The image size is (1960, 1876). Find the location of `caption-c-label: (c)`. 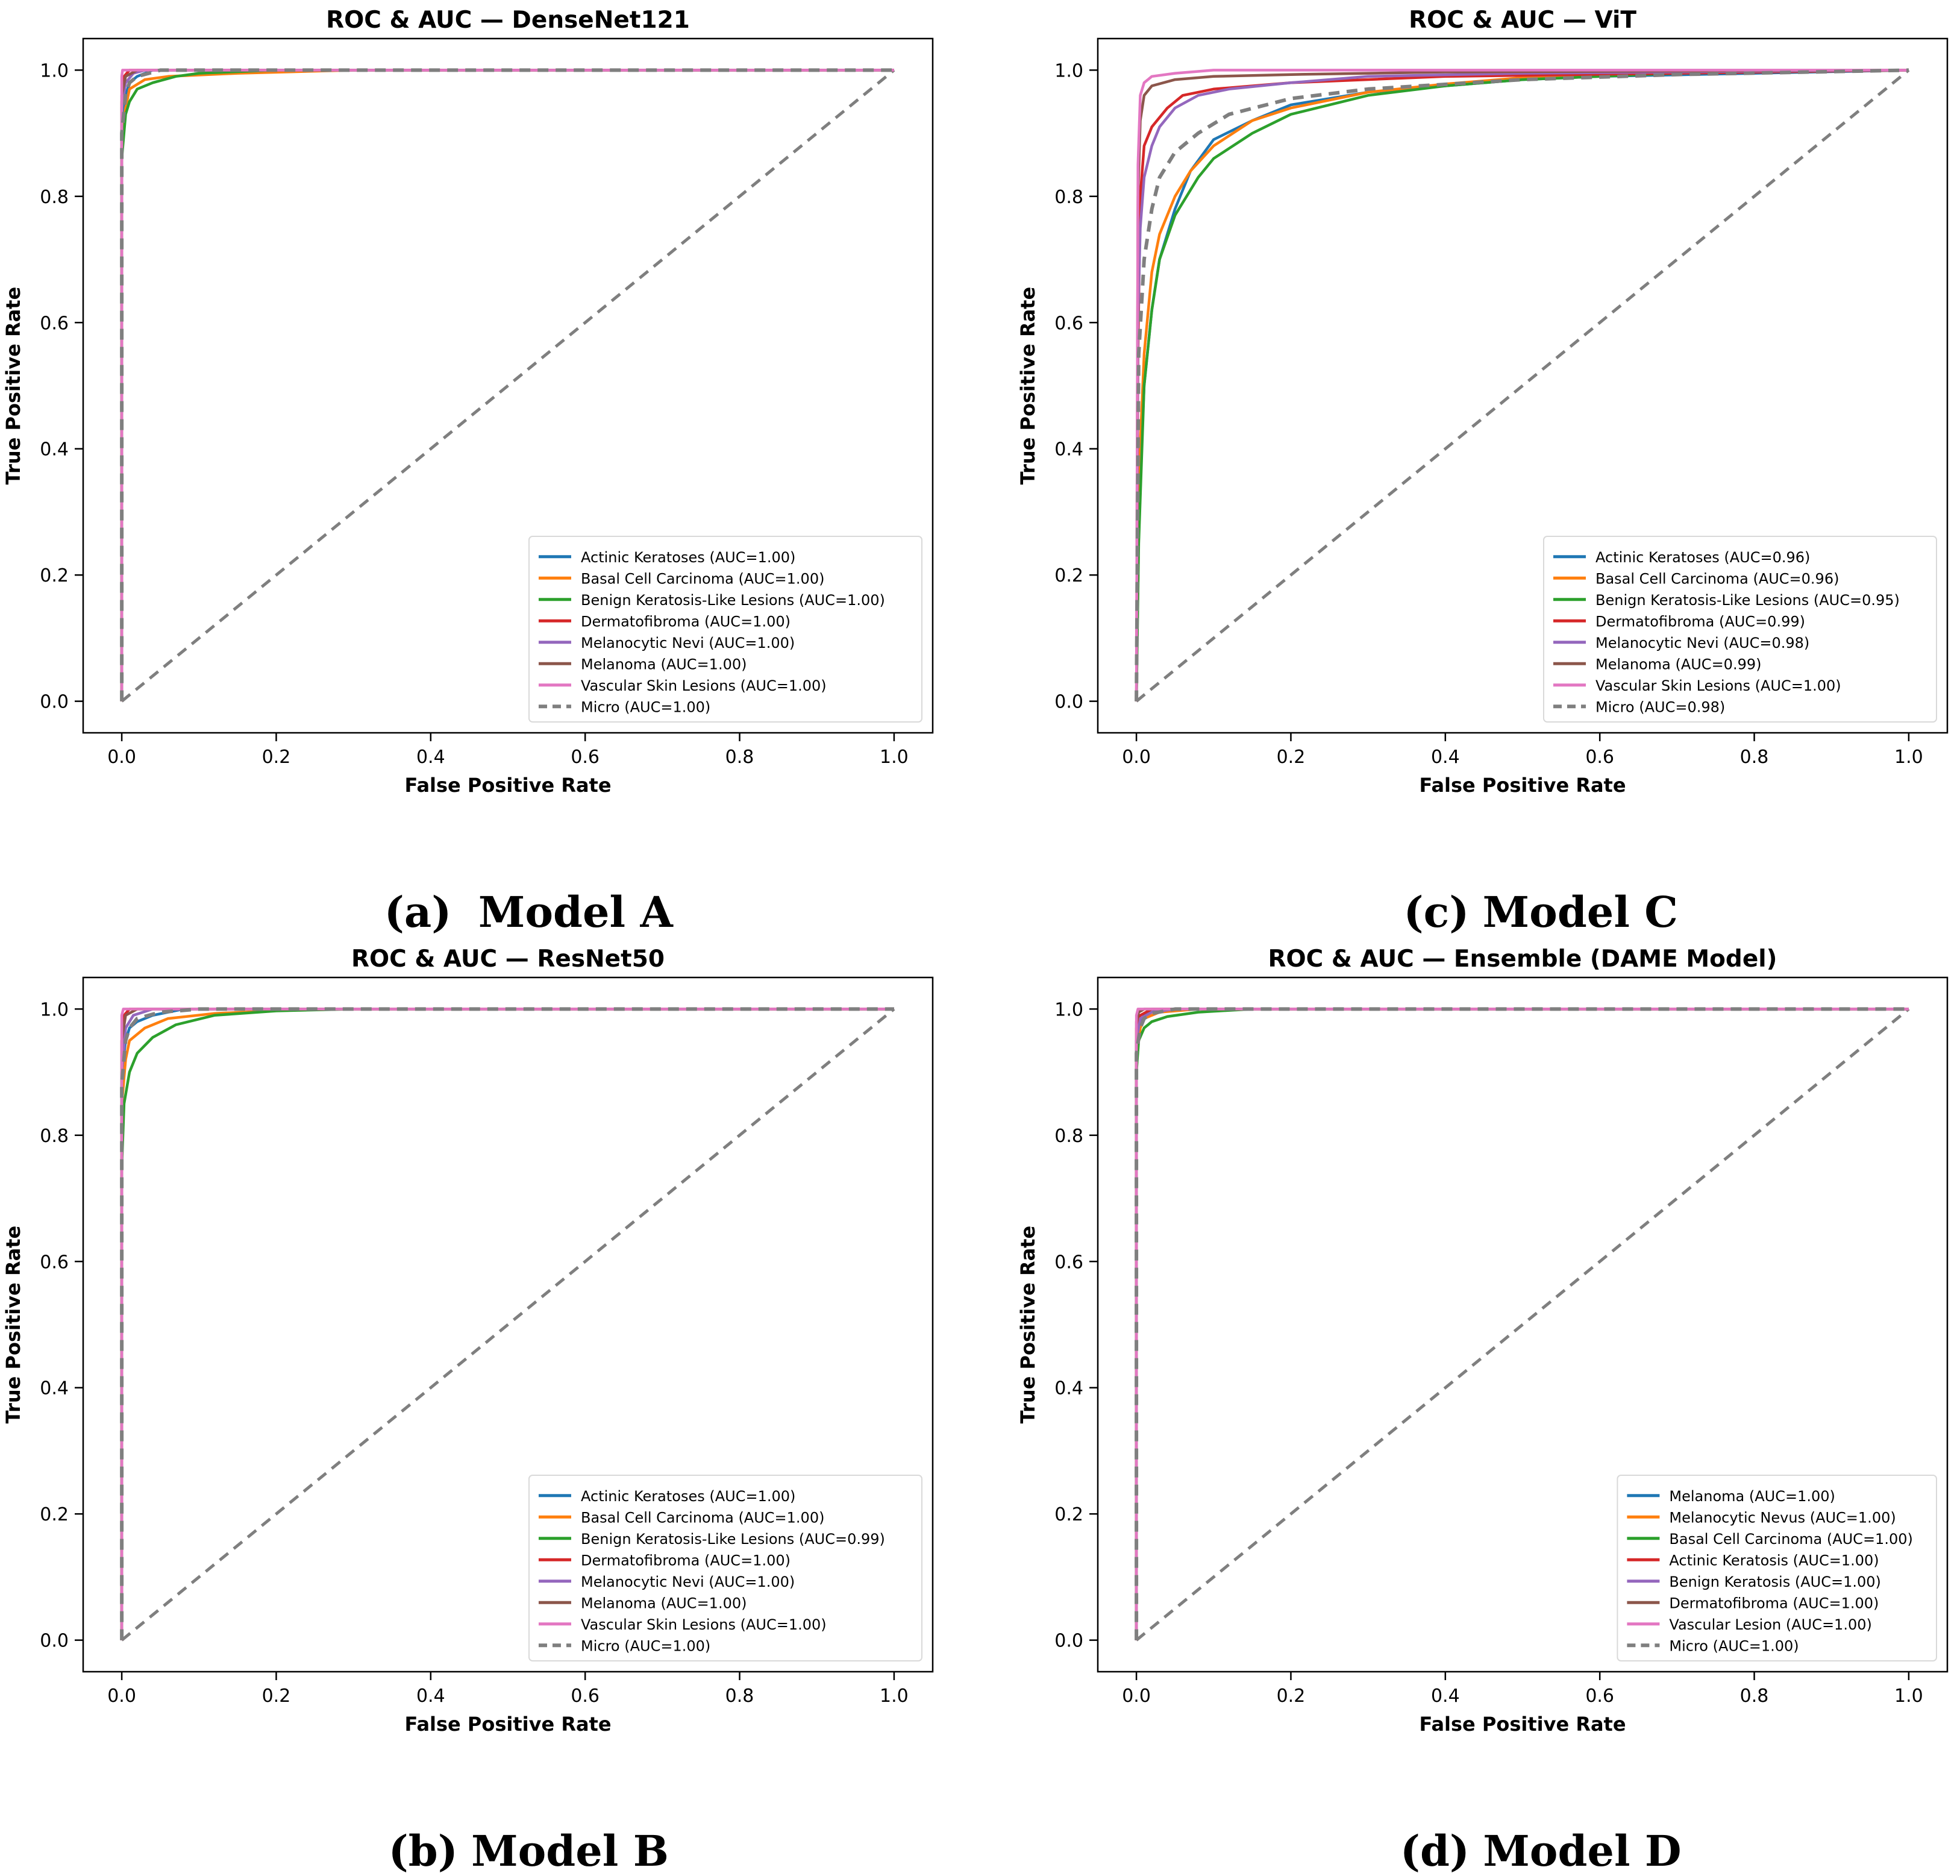

caption-c-label: (c) is located at coordinates (1436, 912).